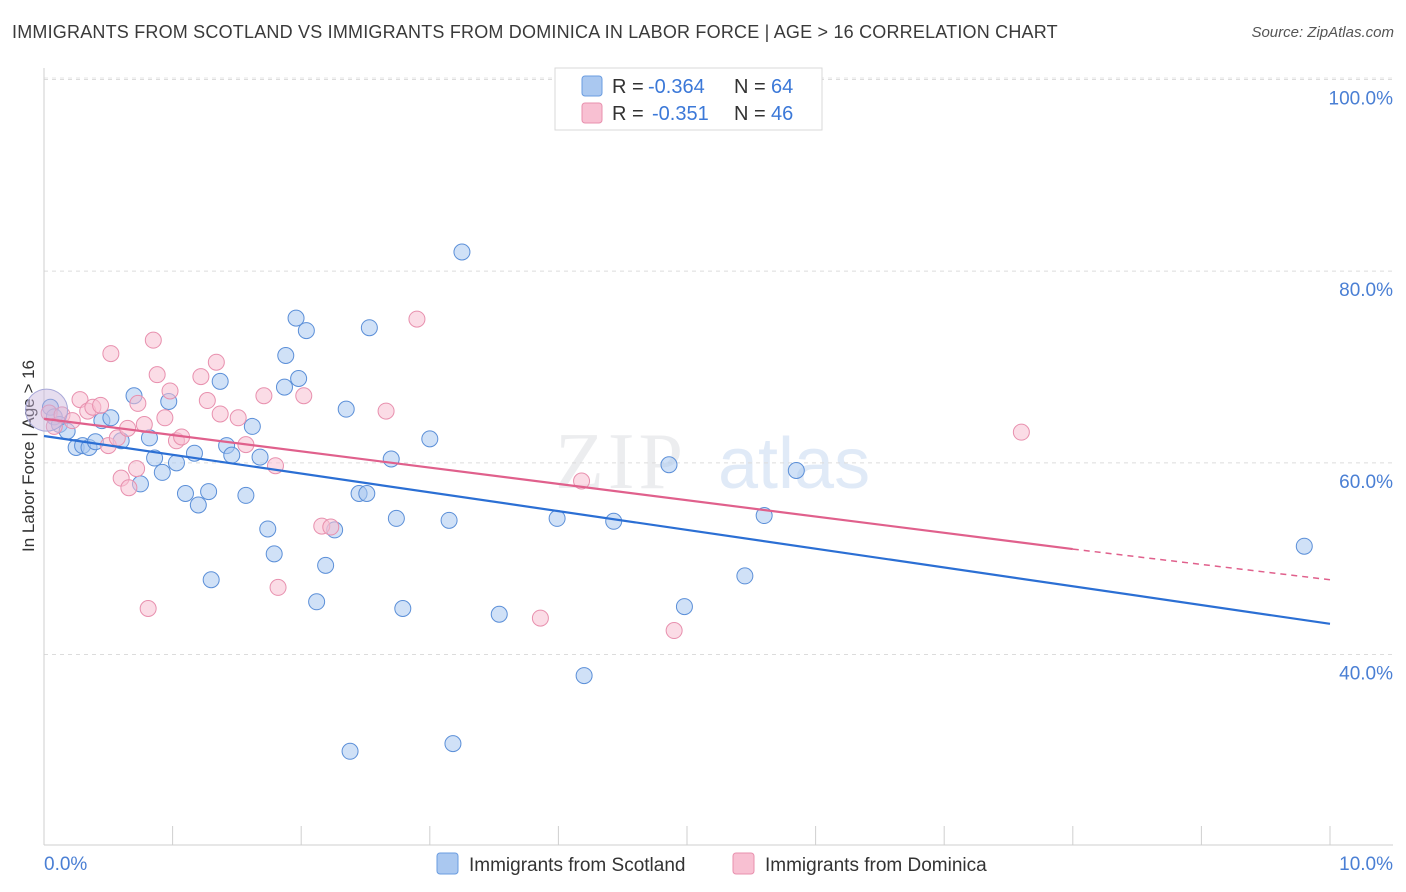 This screenshot has width=1406, height=892. What do you see at coordinates (750, 114) in the screenshot?
I see `legend-n-label-dominica: N =` at bounding box center [750, 114].